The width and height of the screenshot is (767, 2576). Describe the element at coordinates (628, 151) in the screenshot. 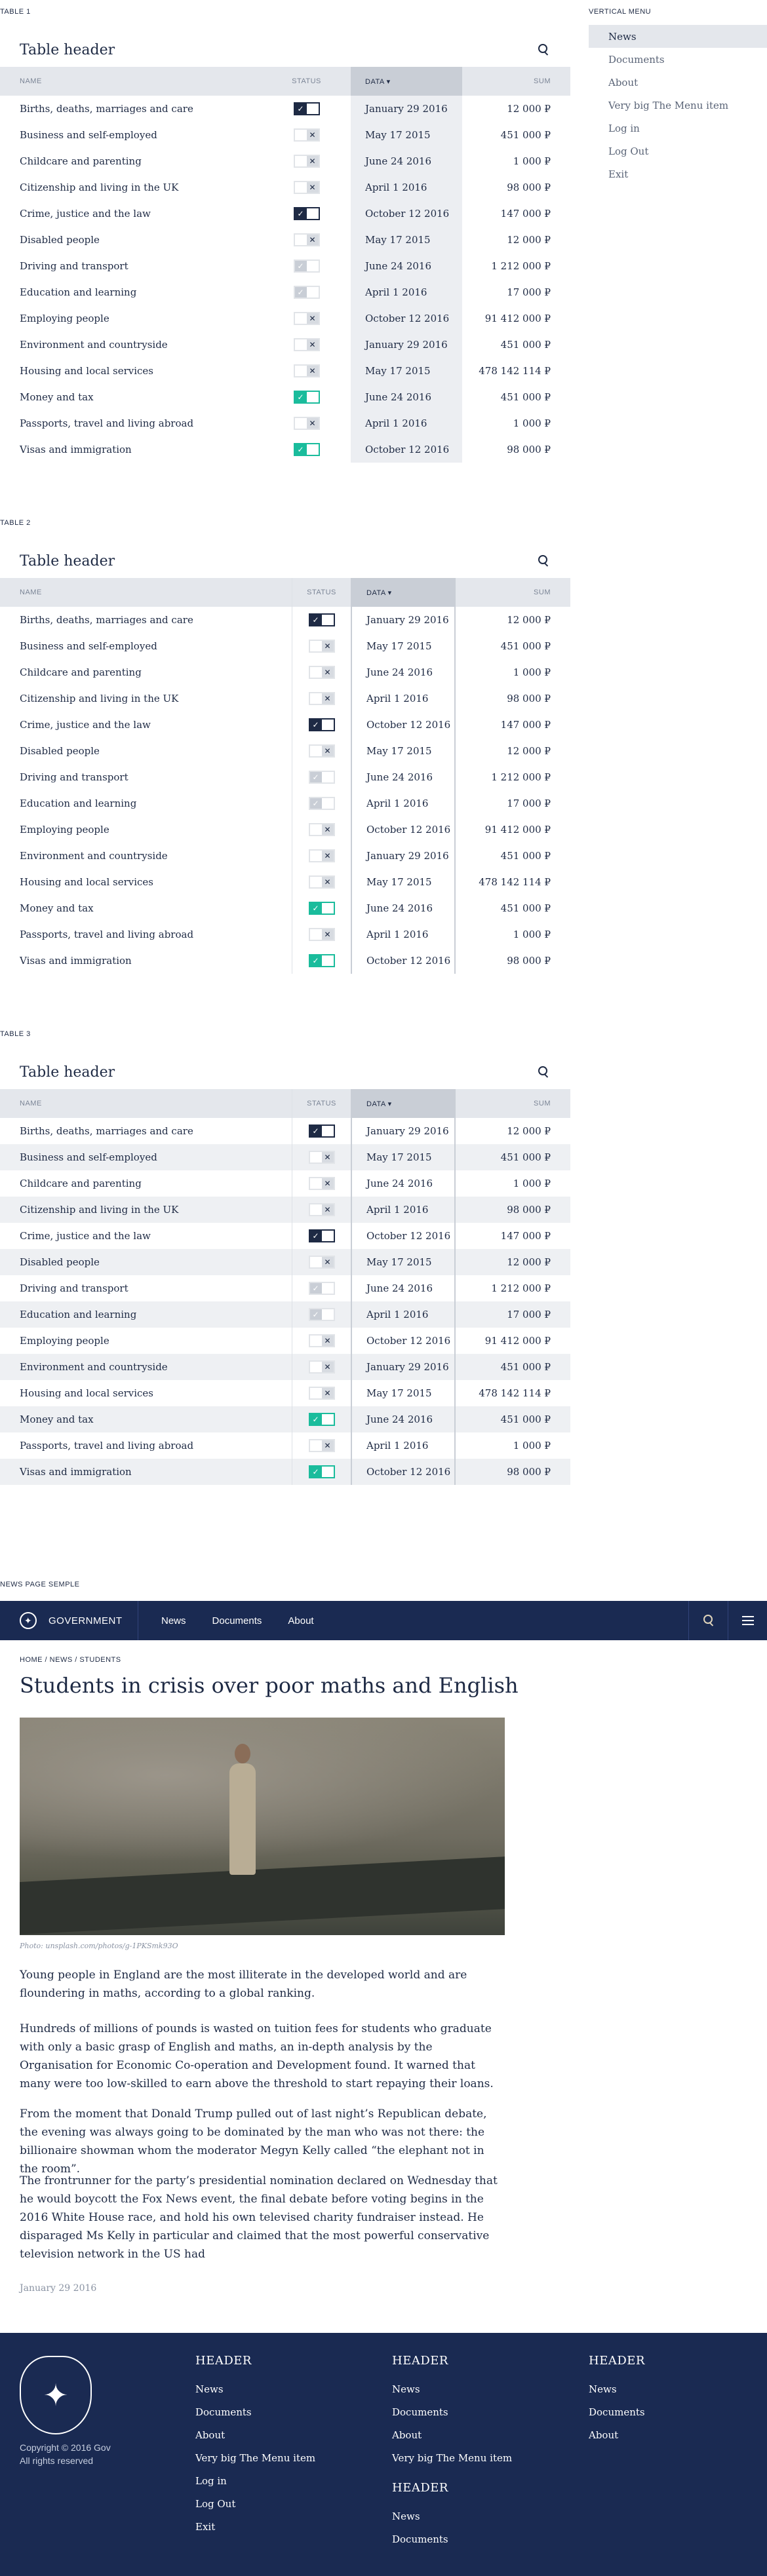

I see `vmenu-item: Log Out` at that location.